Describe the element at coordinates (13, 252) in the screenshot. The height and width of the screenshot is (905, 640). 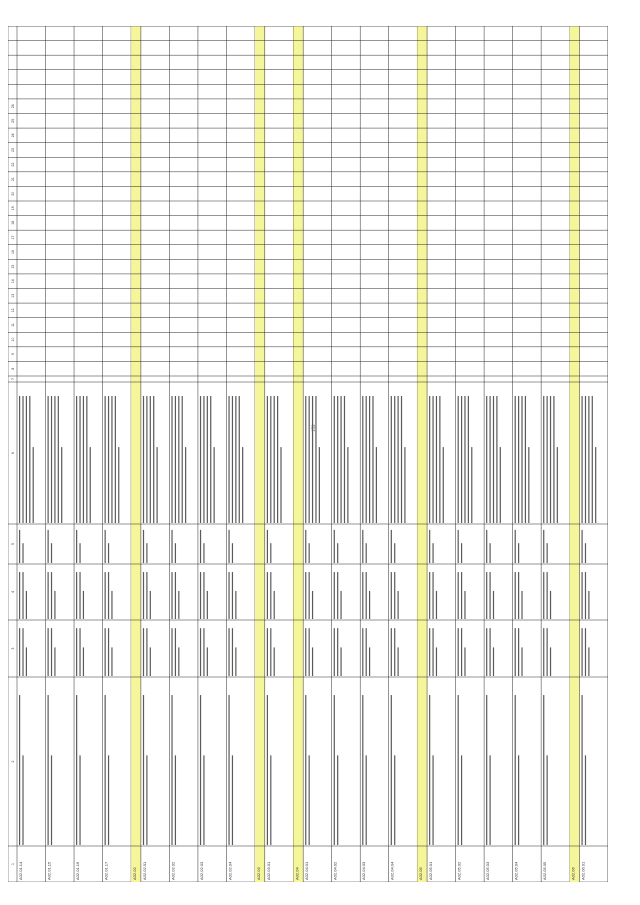
I see `column-number: 16` at that location.